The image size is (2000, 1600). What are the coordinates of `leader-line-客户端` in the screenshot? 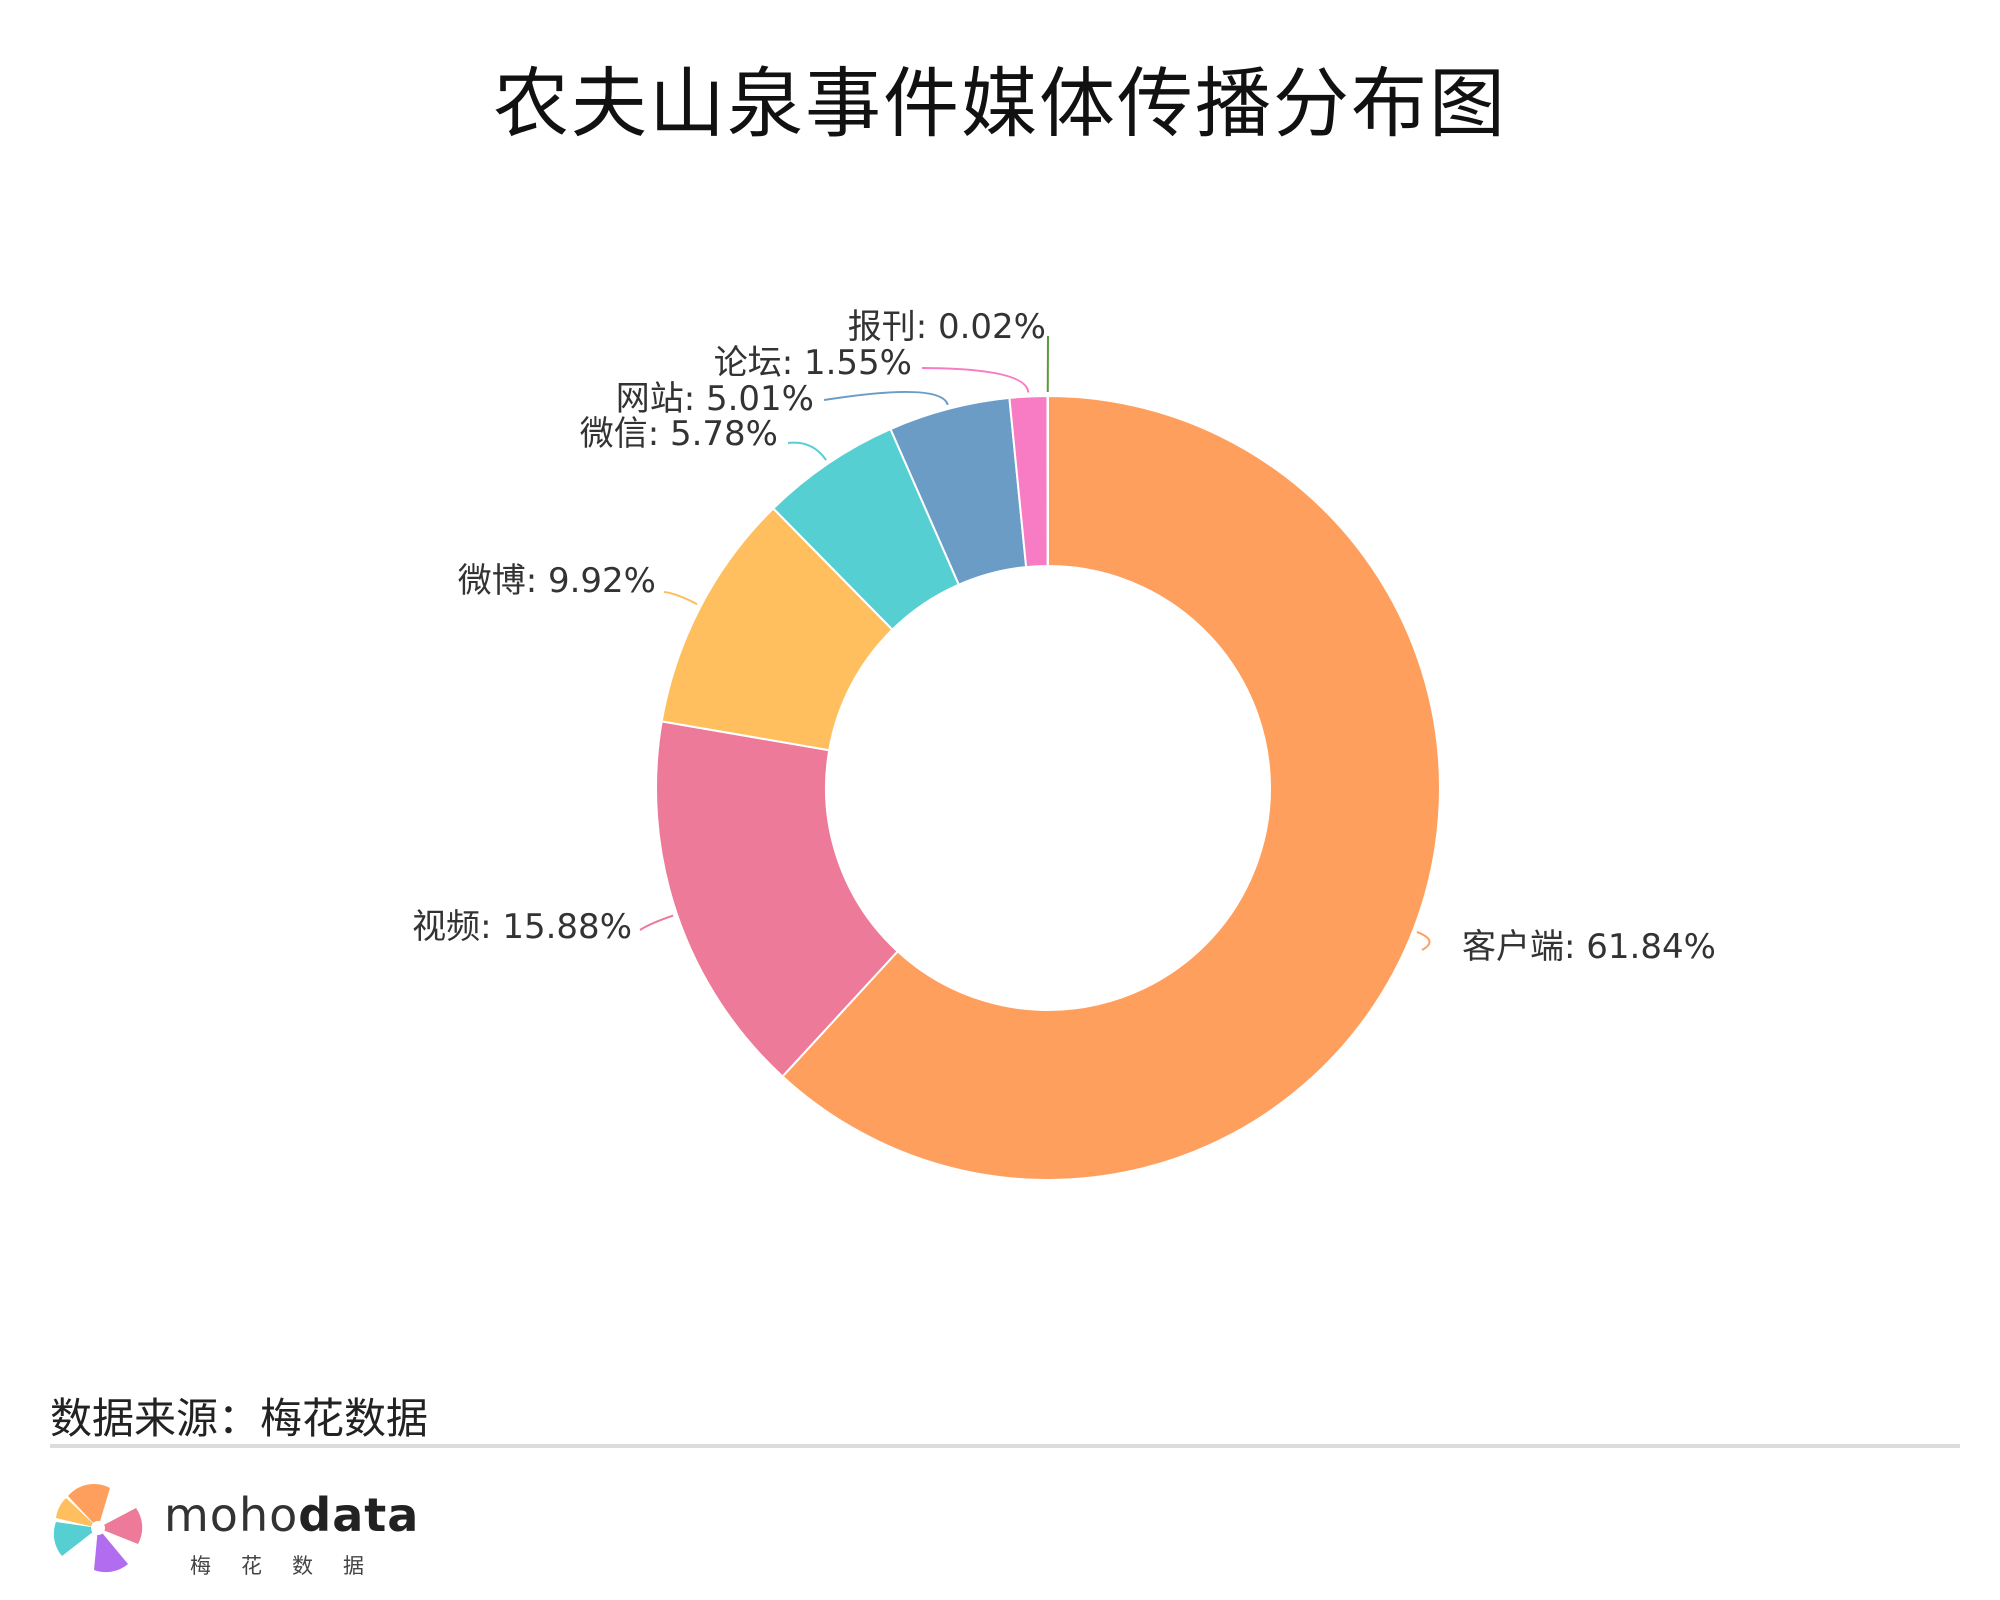 It's located at (1423, 940).